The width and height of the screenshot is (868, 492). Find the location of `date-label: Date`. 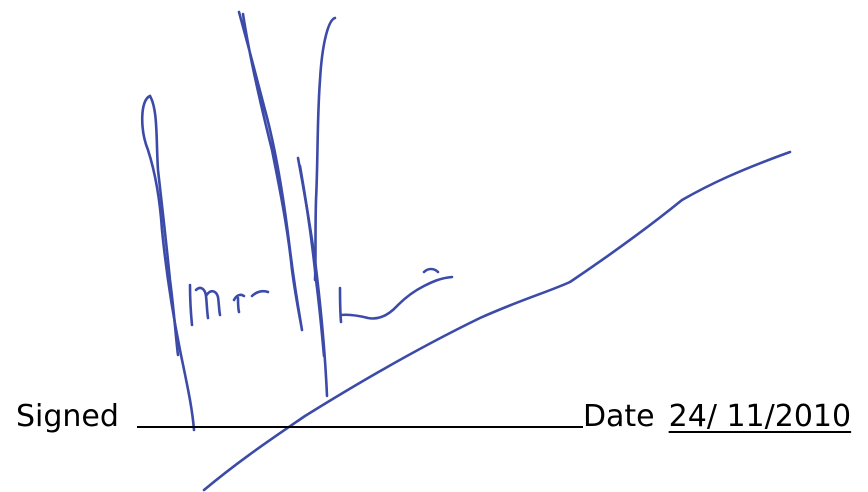

date-label: Date is located at coordinates (618, 416).